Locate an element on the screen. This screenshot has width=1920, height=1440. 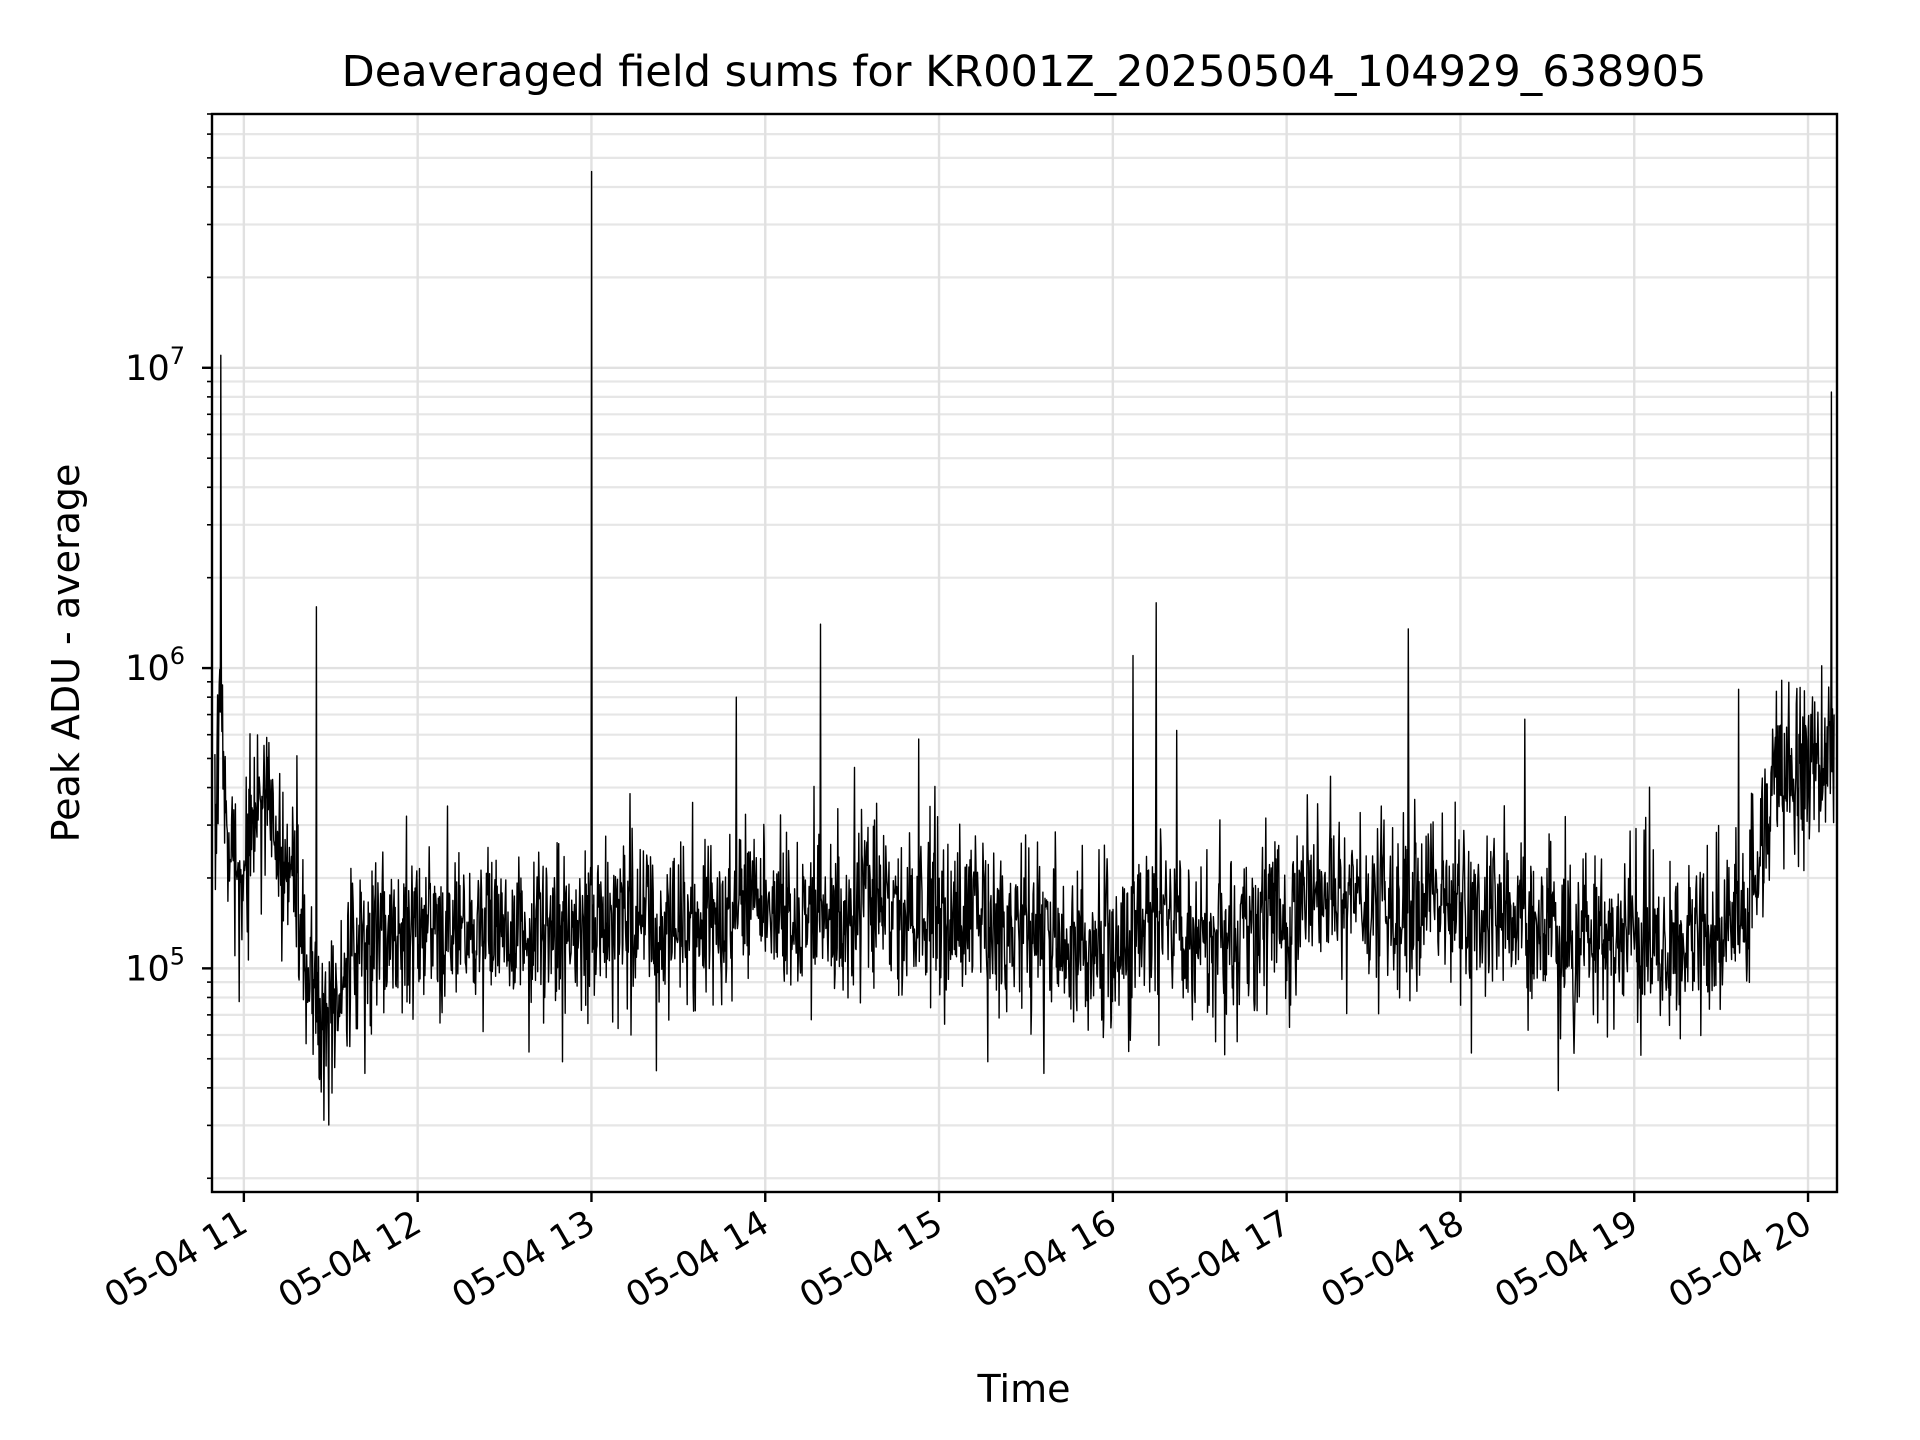
x-tick-label: 05-04 17 is located at coordinates (1219, 1259).